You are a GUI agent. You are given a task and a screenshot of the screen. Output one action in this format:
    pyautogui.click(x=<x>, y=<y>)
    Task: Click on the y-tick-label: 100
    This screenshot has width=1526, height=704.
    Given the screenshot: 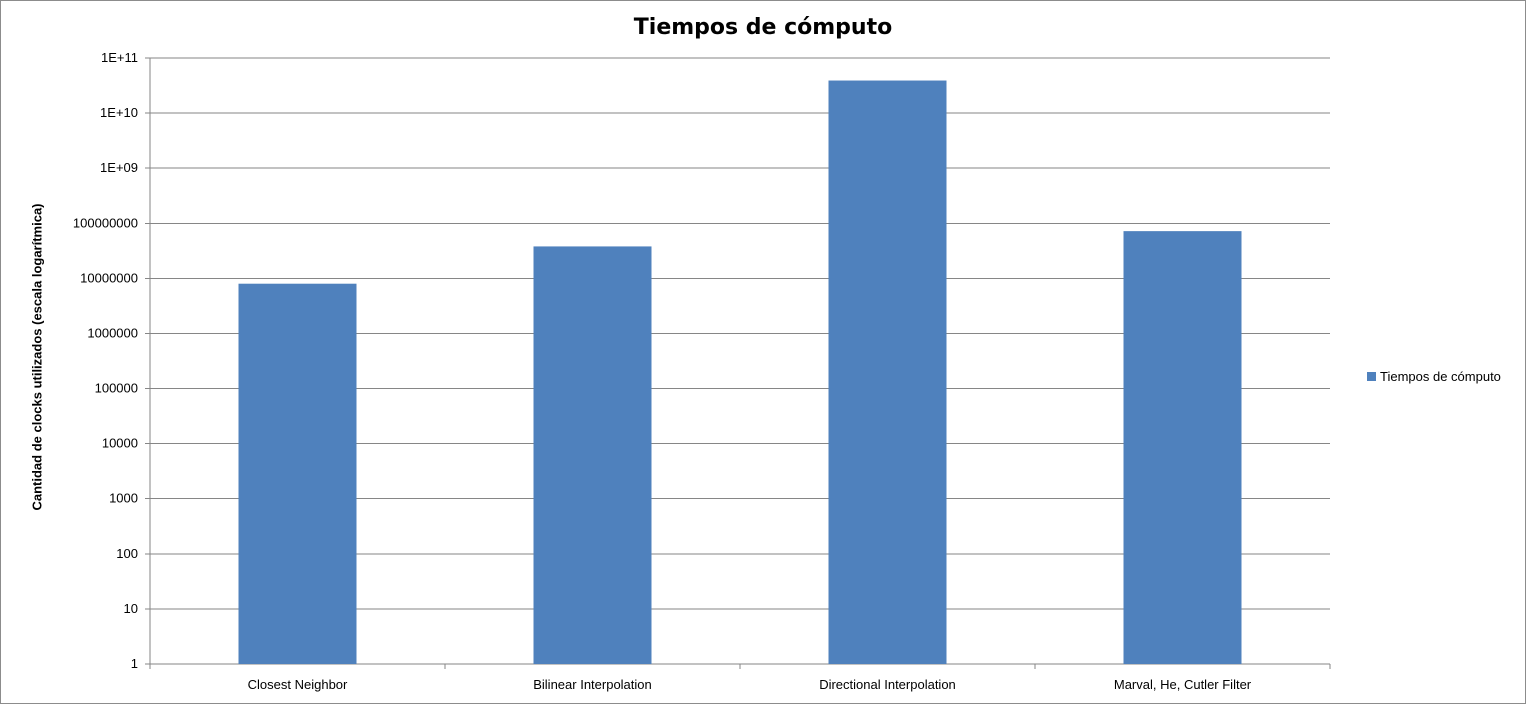 What is the action you would take?
    pyautogui.click(x=127, y=553)
    